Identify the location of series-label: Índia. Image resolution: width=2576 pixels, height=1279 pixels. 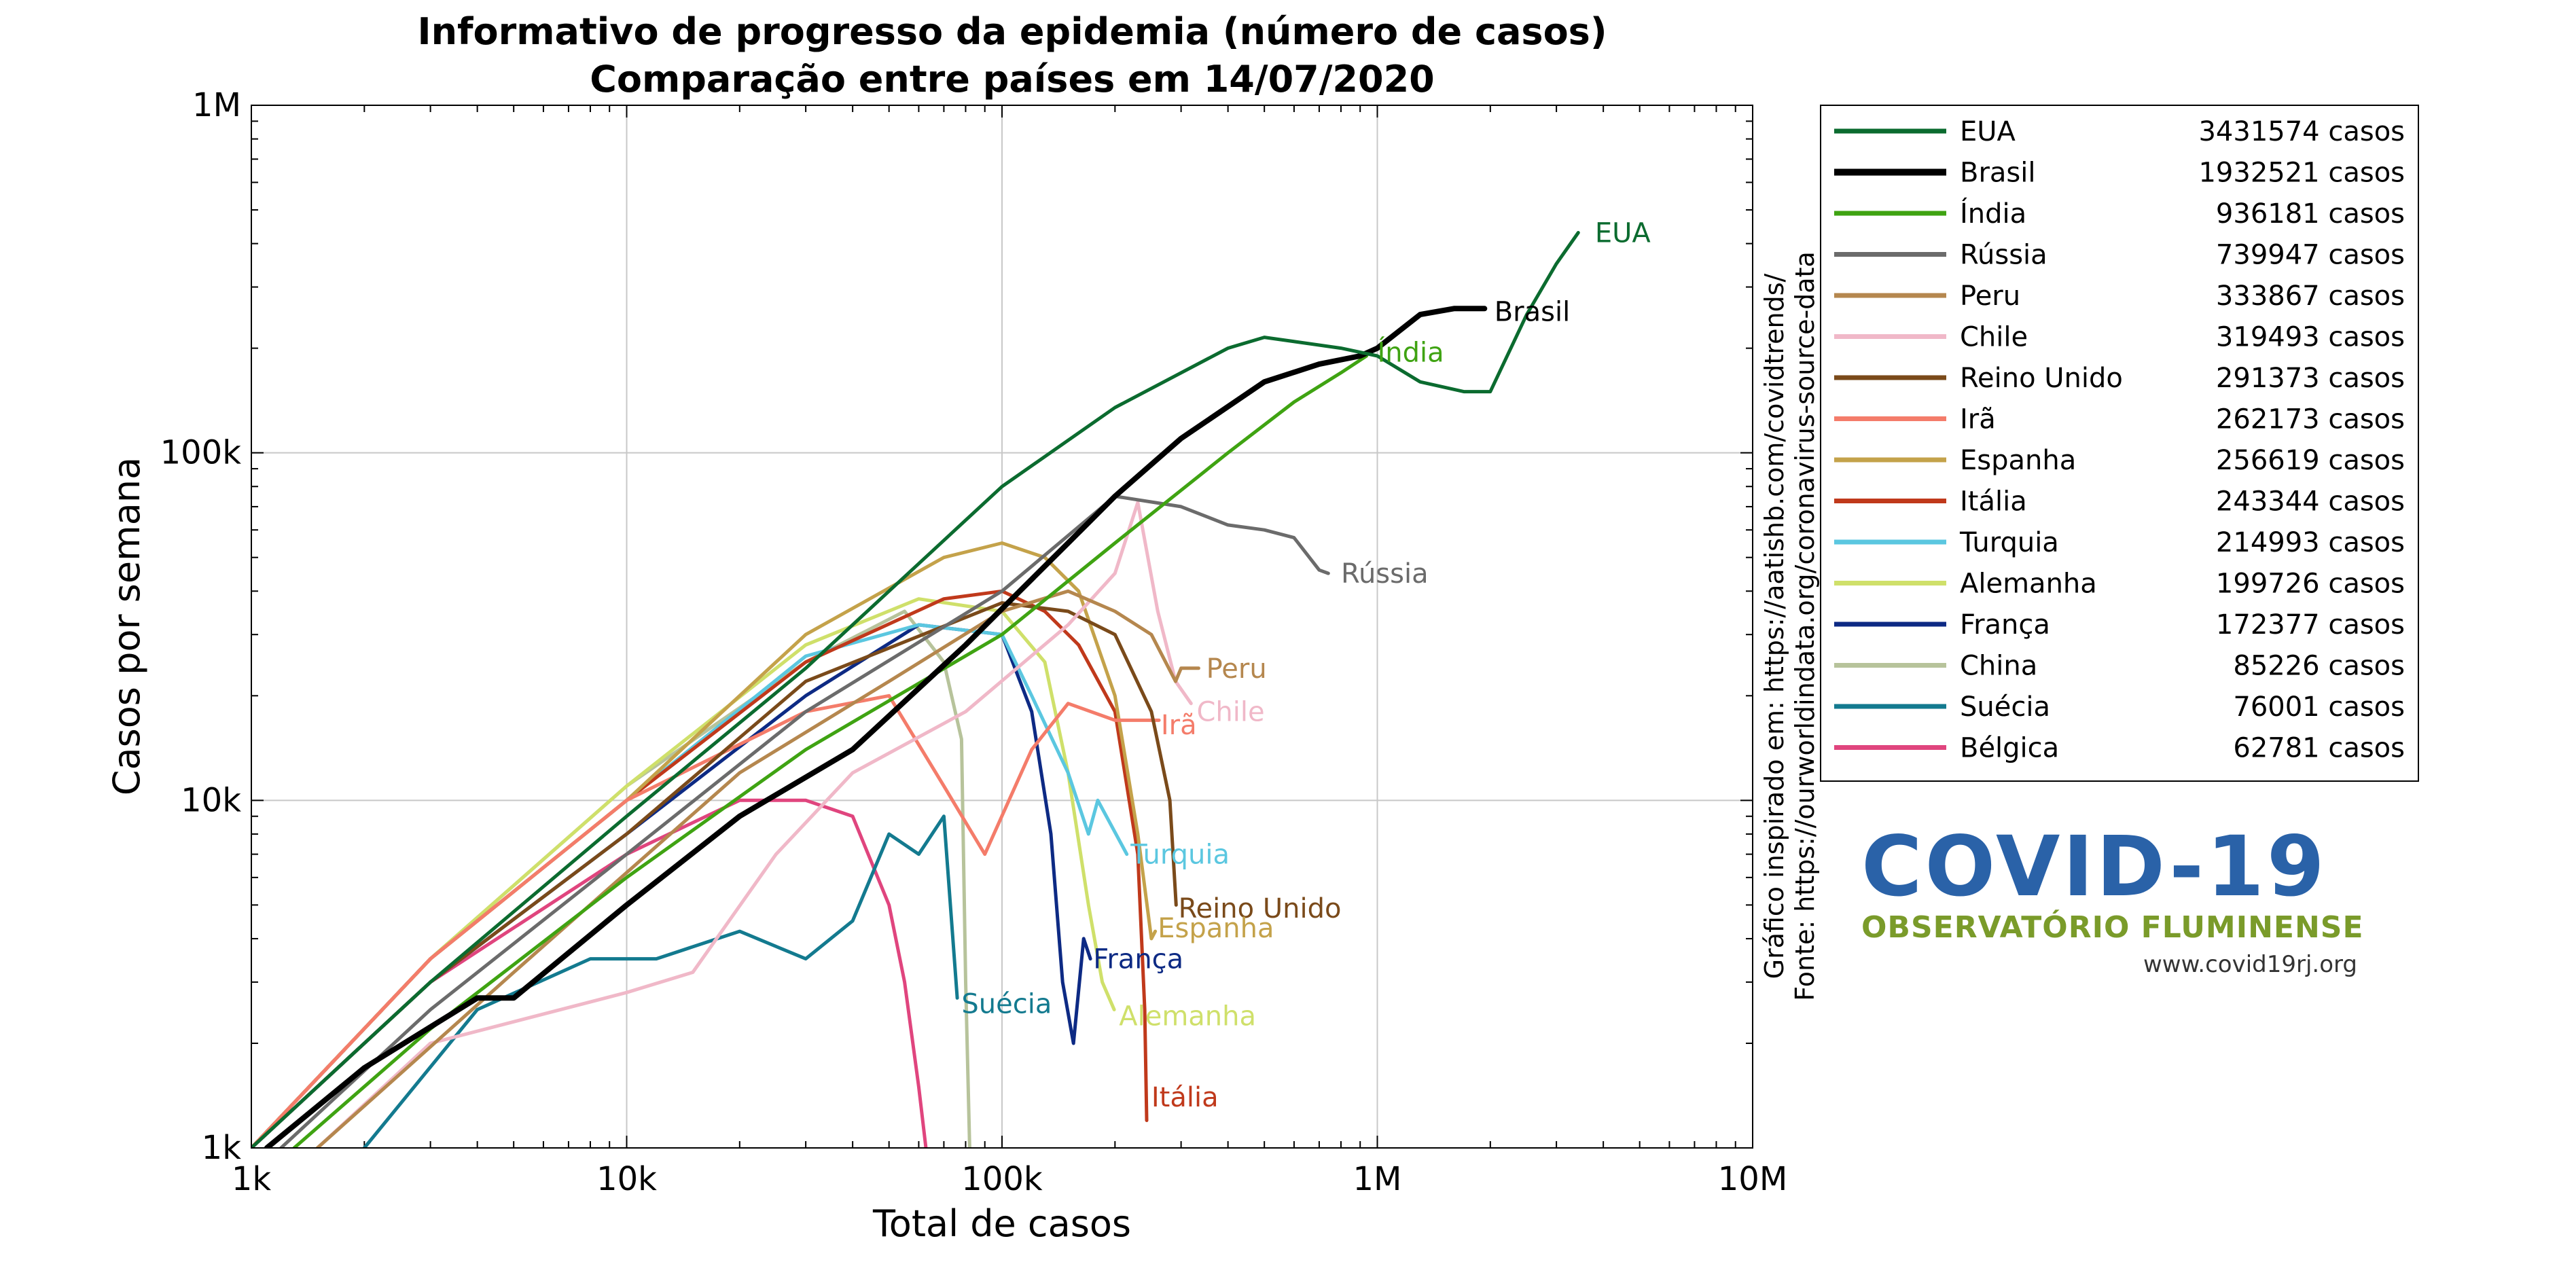
(1411, 352).